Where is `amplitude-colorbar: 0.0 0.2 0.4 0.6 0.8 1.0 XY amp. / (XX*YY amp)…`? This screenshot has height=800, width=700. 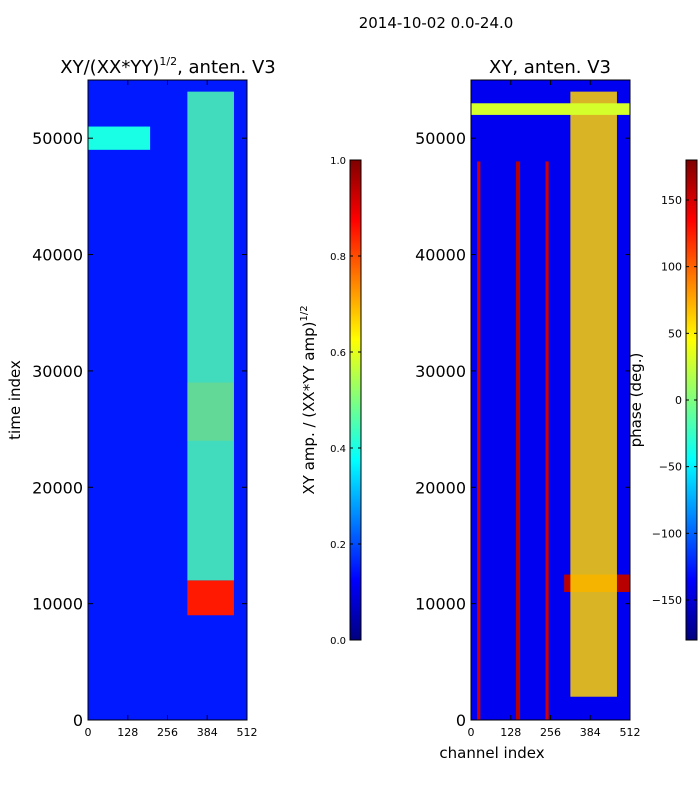
amplitude-colorbar: 0.0 0.2 0.4 0.6 0.8 1.0 XY amp. / (XX*YY amp)… is located at coordinates (330, 401).